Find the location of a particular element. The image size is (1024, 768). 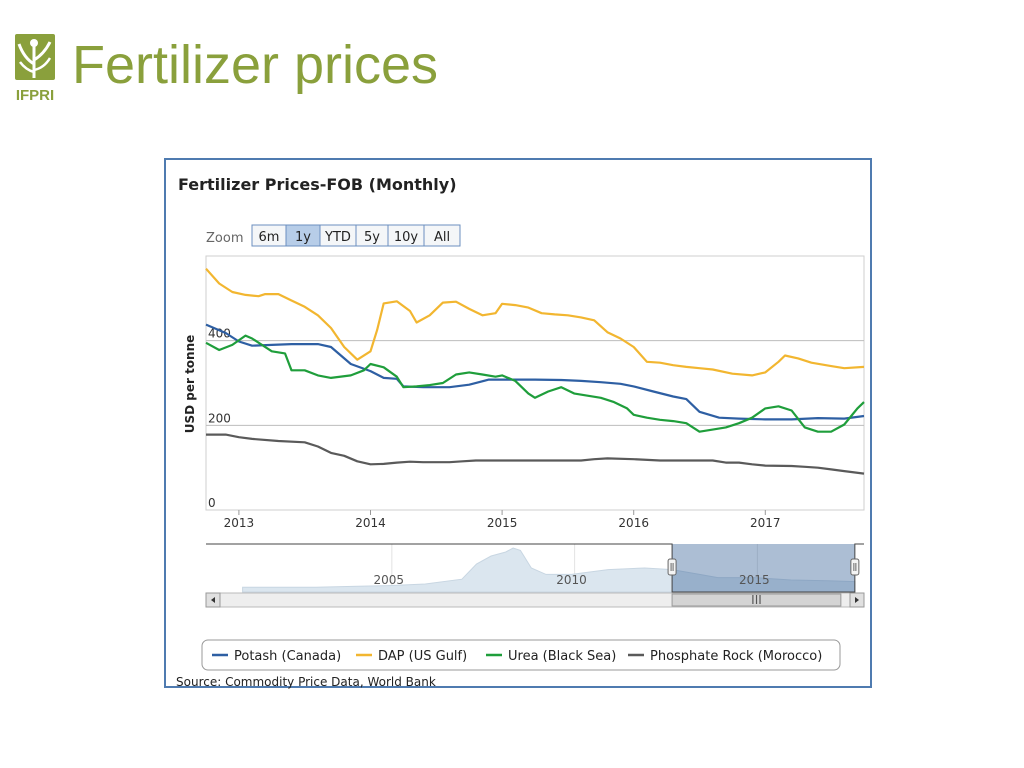

x-axis-ticks: 2013 2014 2015 2016 2017 is located at coordinates (502, 520).